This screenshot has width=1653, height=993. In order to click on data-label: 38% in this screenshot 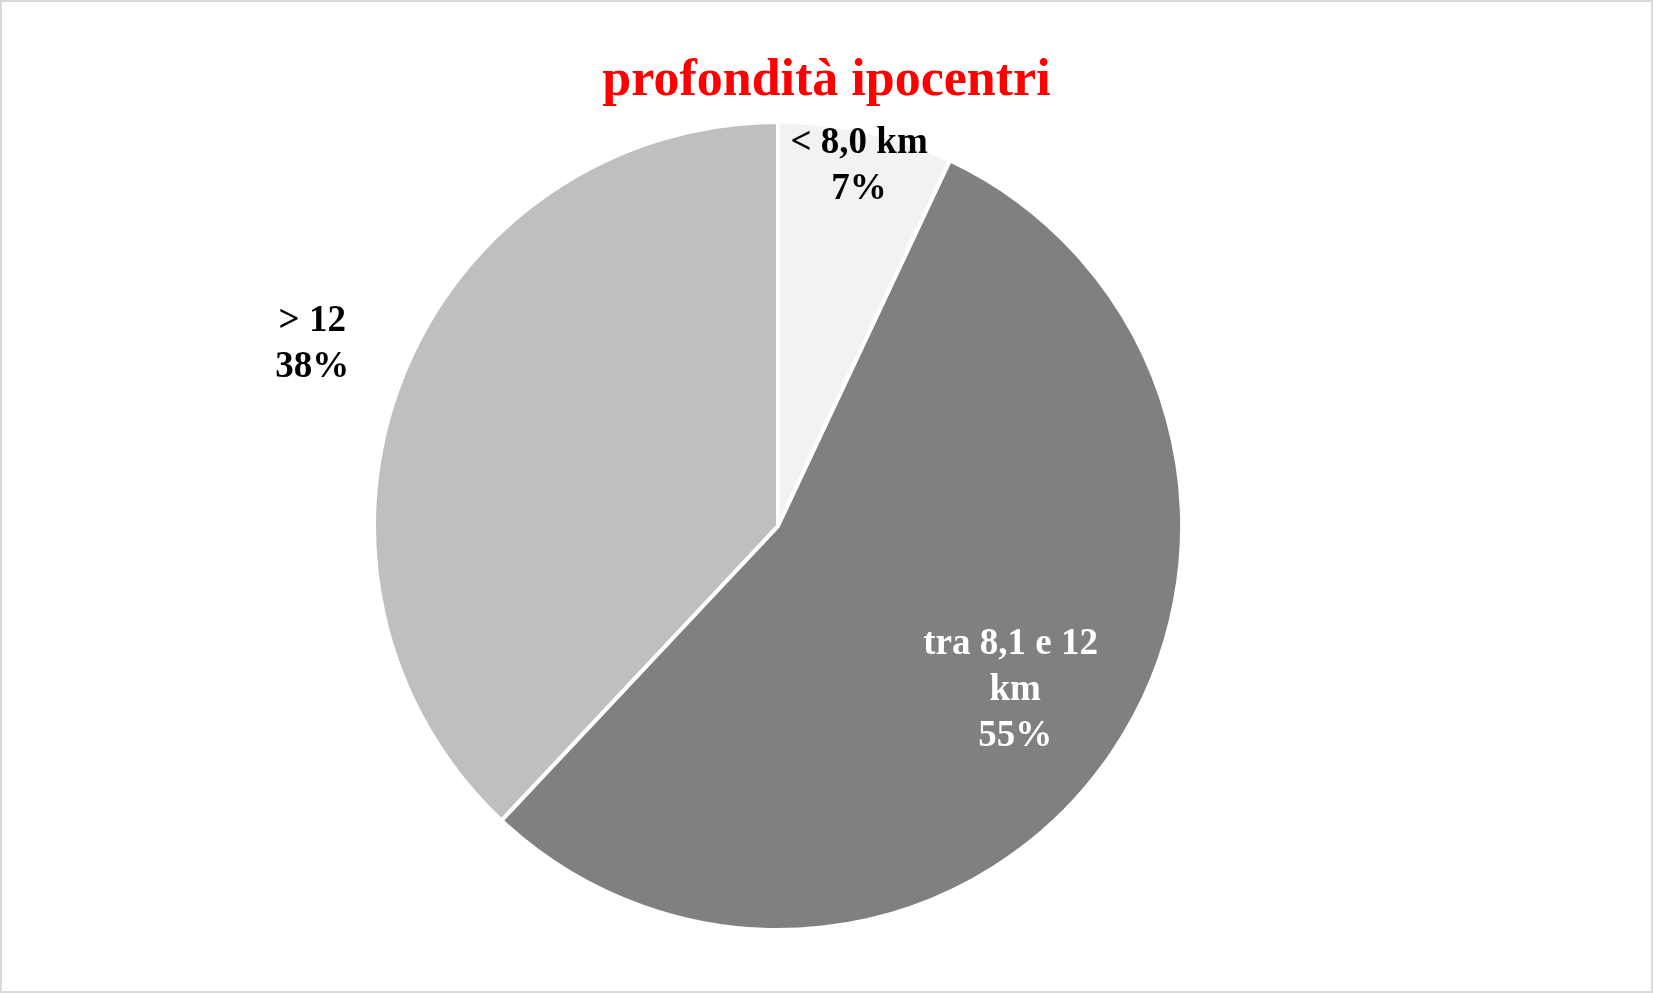, I will do `click(312, 365)`.